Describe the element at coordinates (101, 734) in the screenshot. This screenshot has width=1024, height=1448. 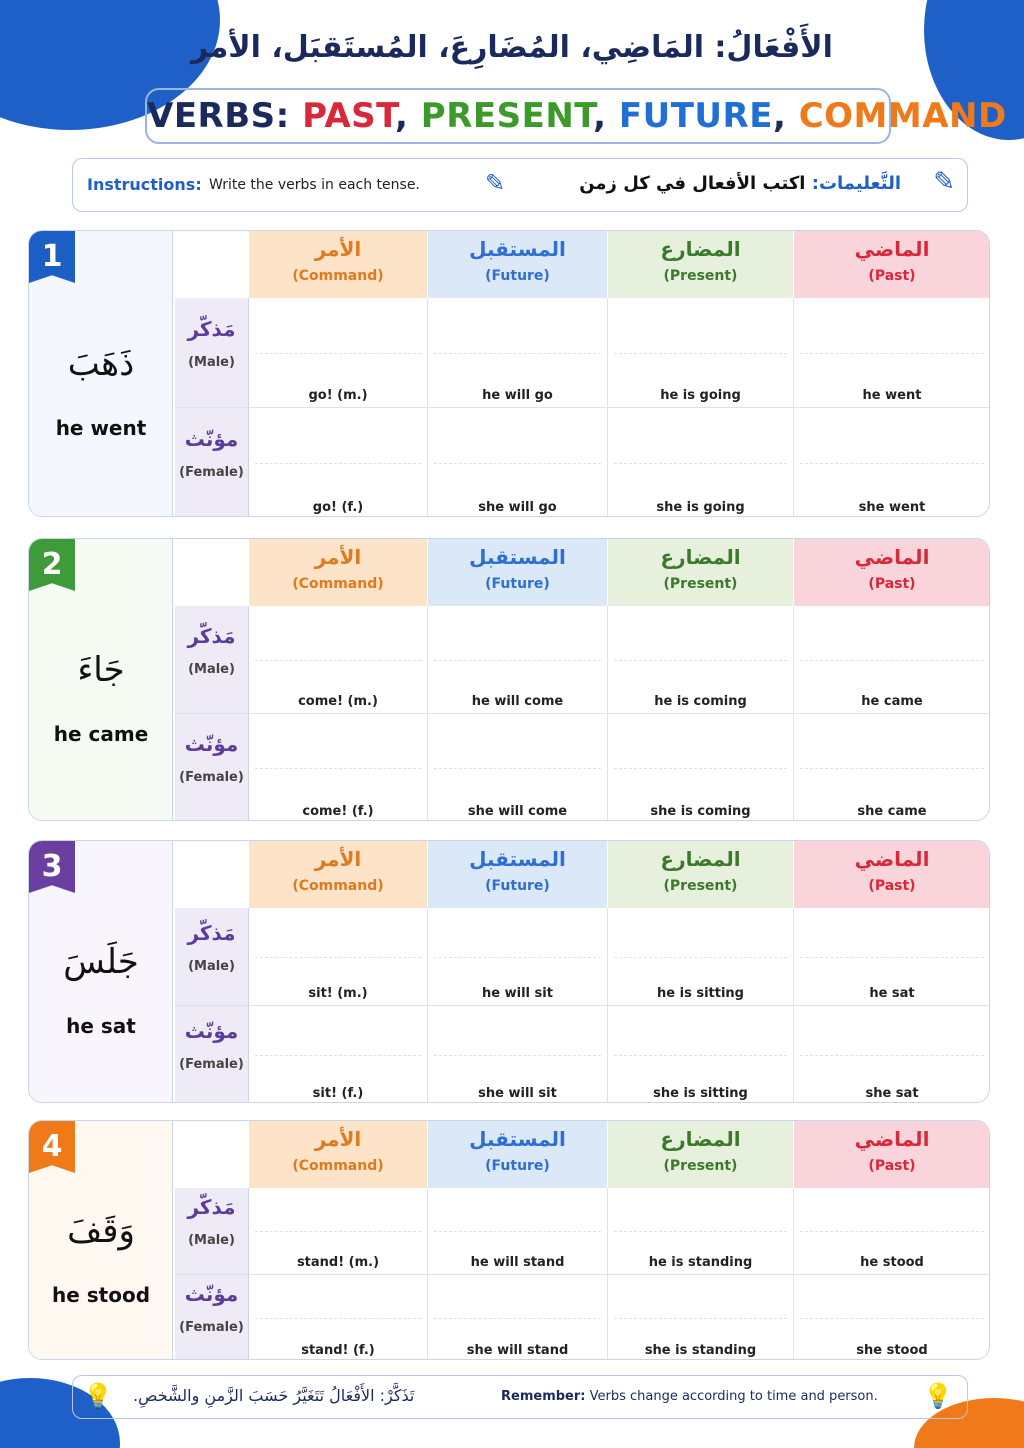
I see `verb-en: he came` at that location.